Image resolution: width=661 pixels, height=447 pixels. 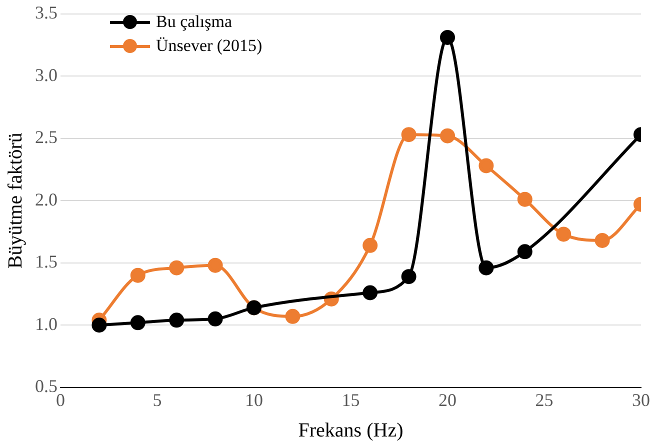 I want to click on x-tick-label: 5, so click(x=157, y=400).